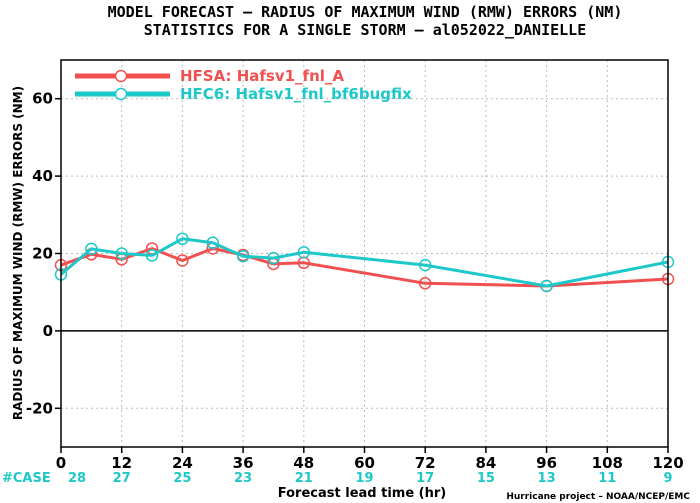 The height and width of the screenshot is (503, 700). Describe the element at coordinates (607, 463) in the screenshot. I see `x-tick-label: 108` at that location.